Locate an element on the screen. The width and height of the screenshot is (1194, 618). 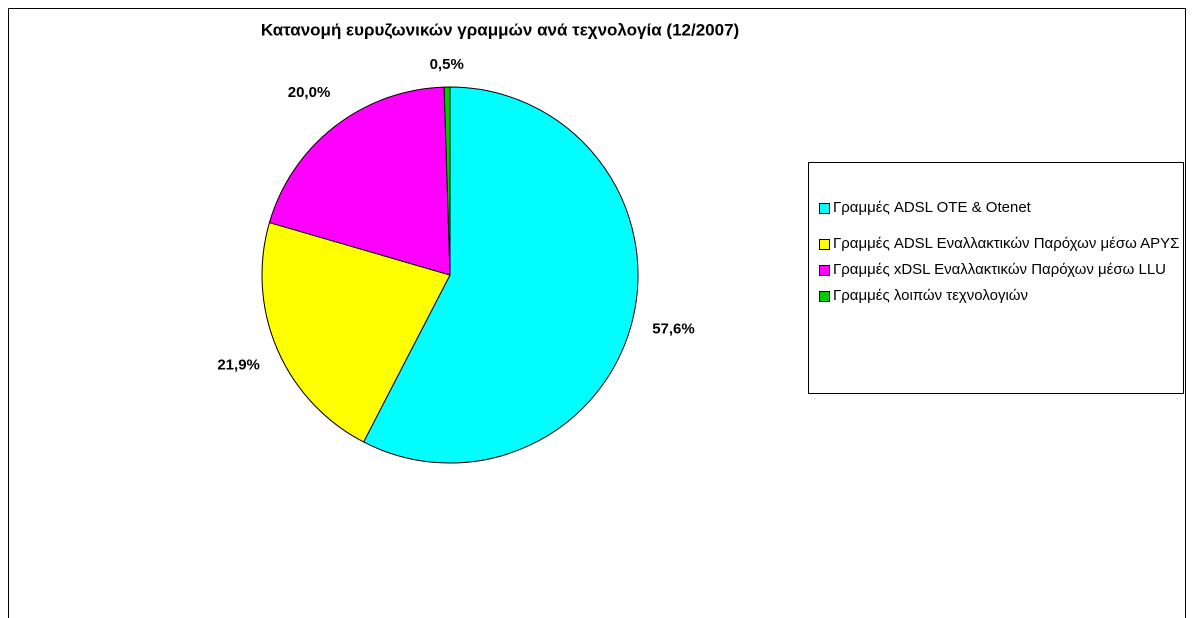
legend-label: Γραμμές ADSL OTE & Otenet is located at coordinates (932, 207).